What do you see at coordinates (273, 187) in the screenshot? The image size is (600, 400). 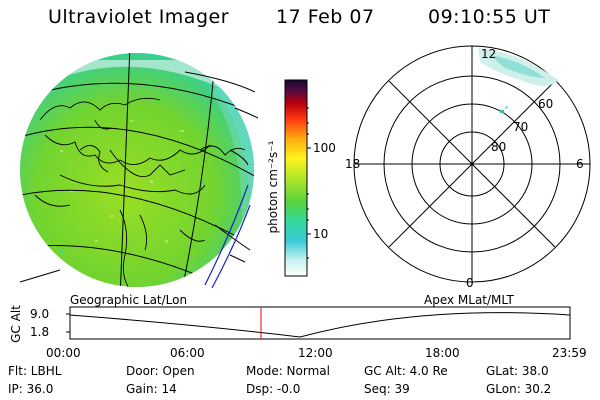 I see `colorbar-unit-label: photon cm⁻²s⁻¹` at bounding box center [273, 187].